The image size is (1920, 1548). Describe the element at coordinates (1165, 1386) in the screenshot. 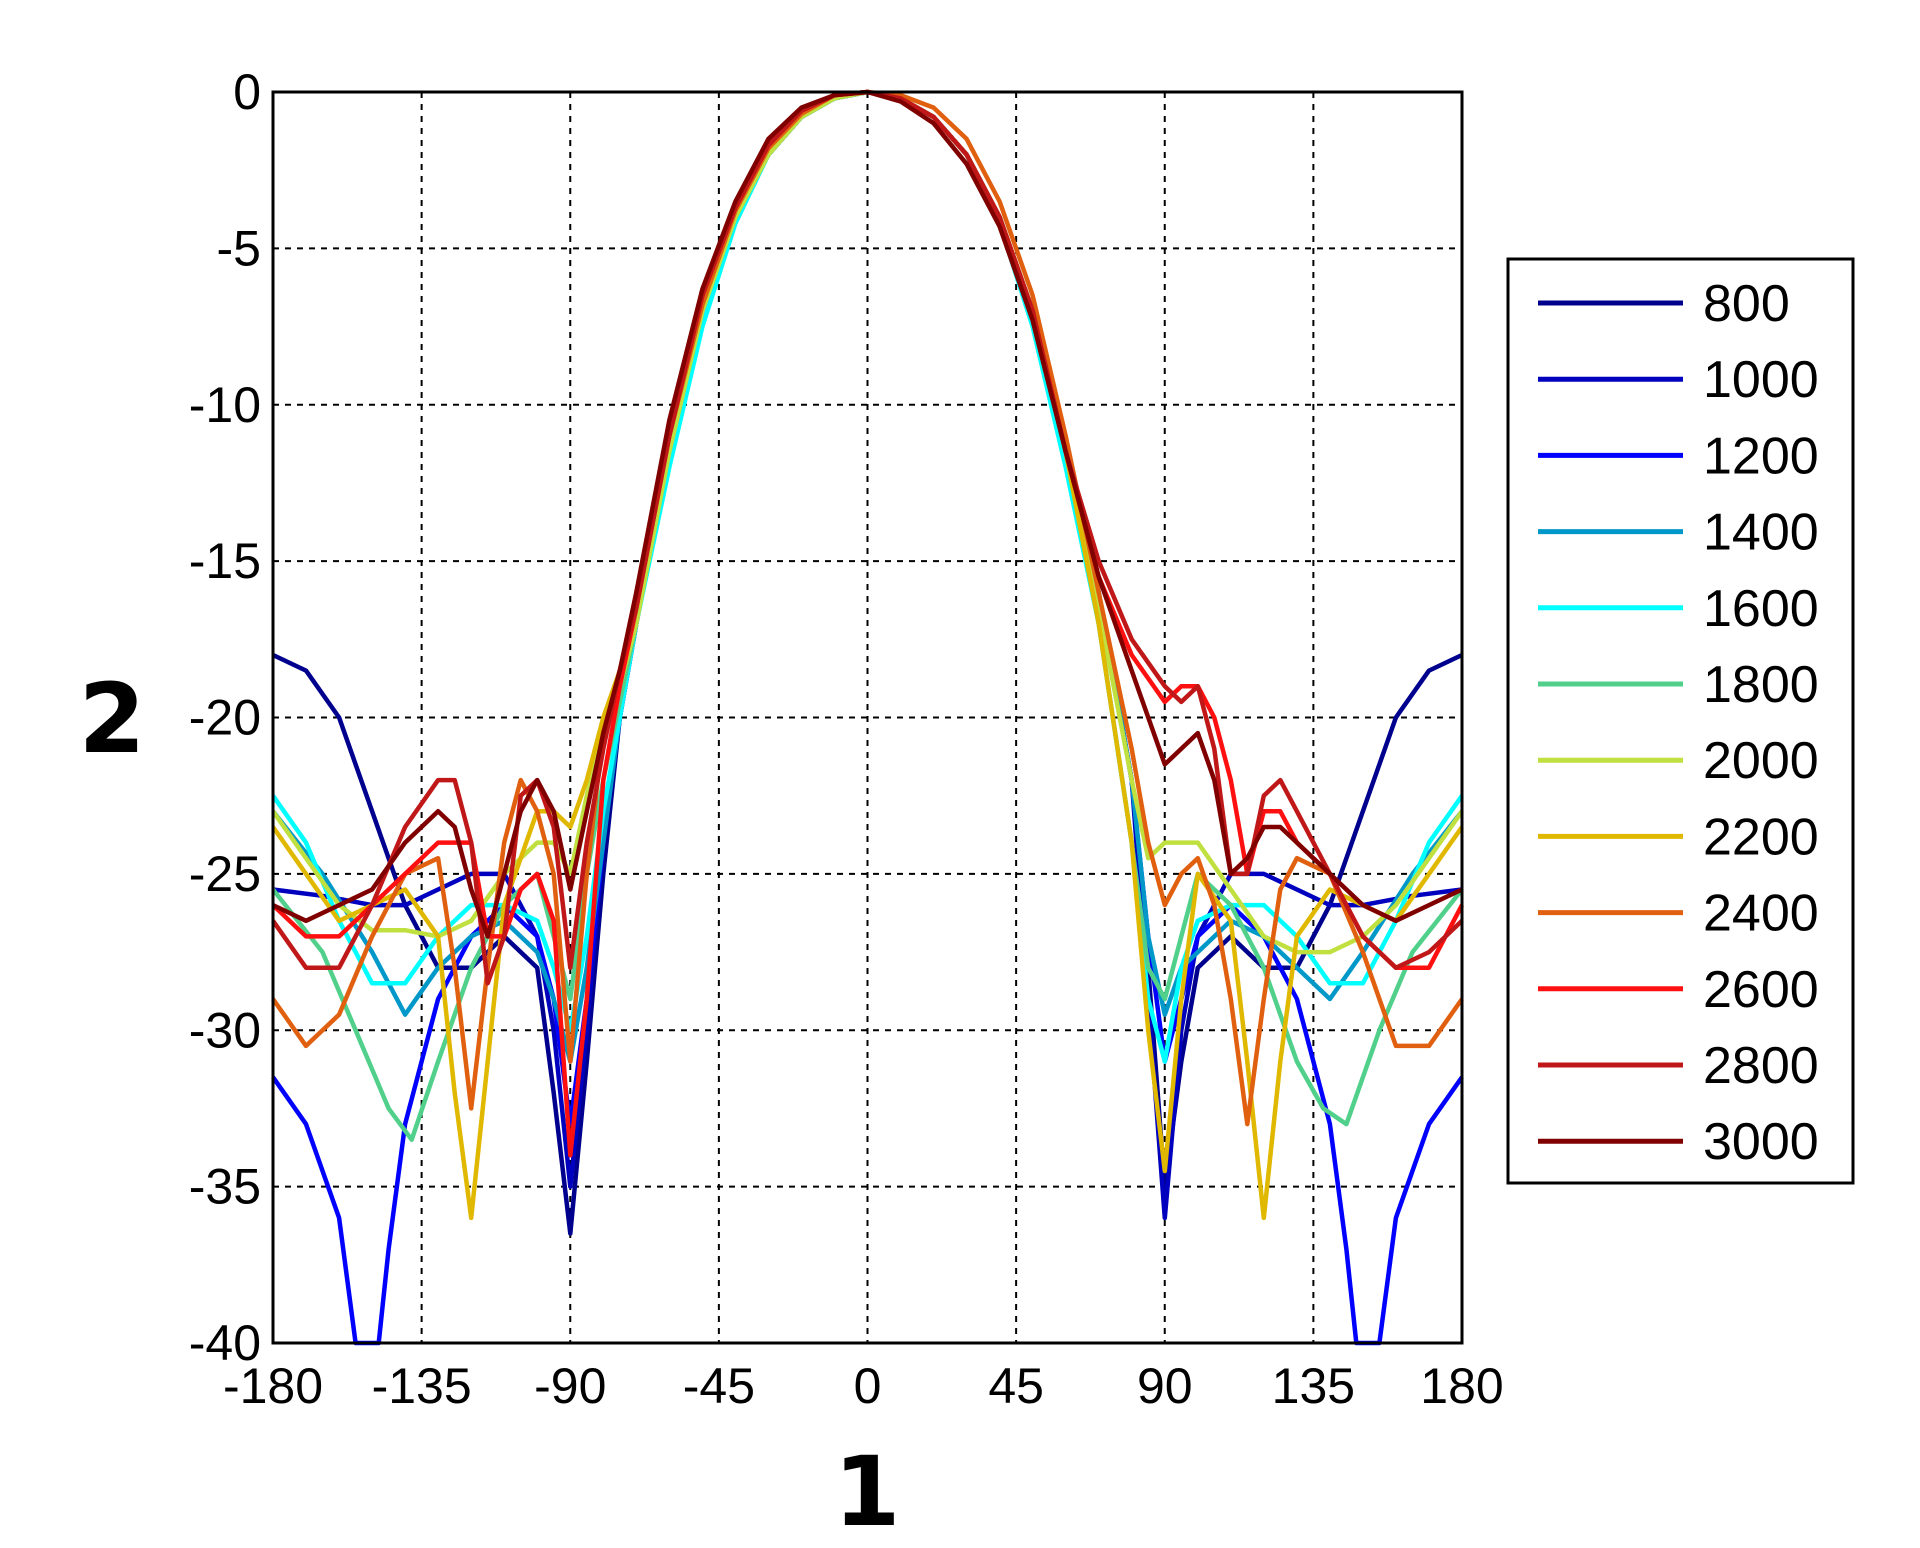

I see `x-tick-label: 90` at that location.